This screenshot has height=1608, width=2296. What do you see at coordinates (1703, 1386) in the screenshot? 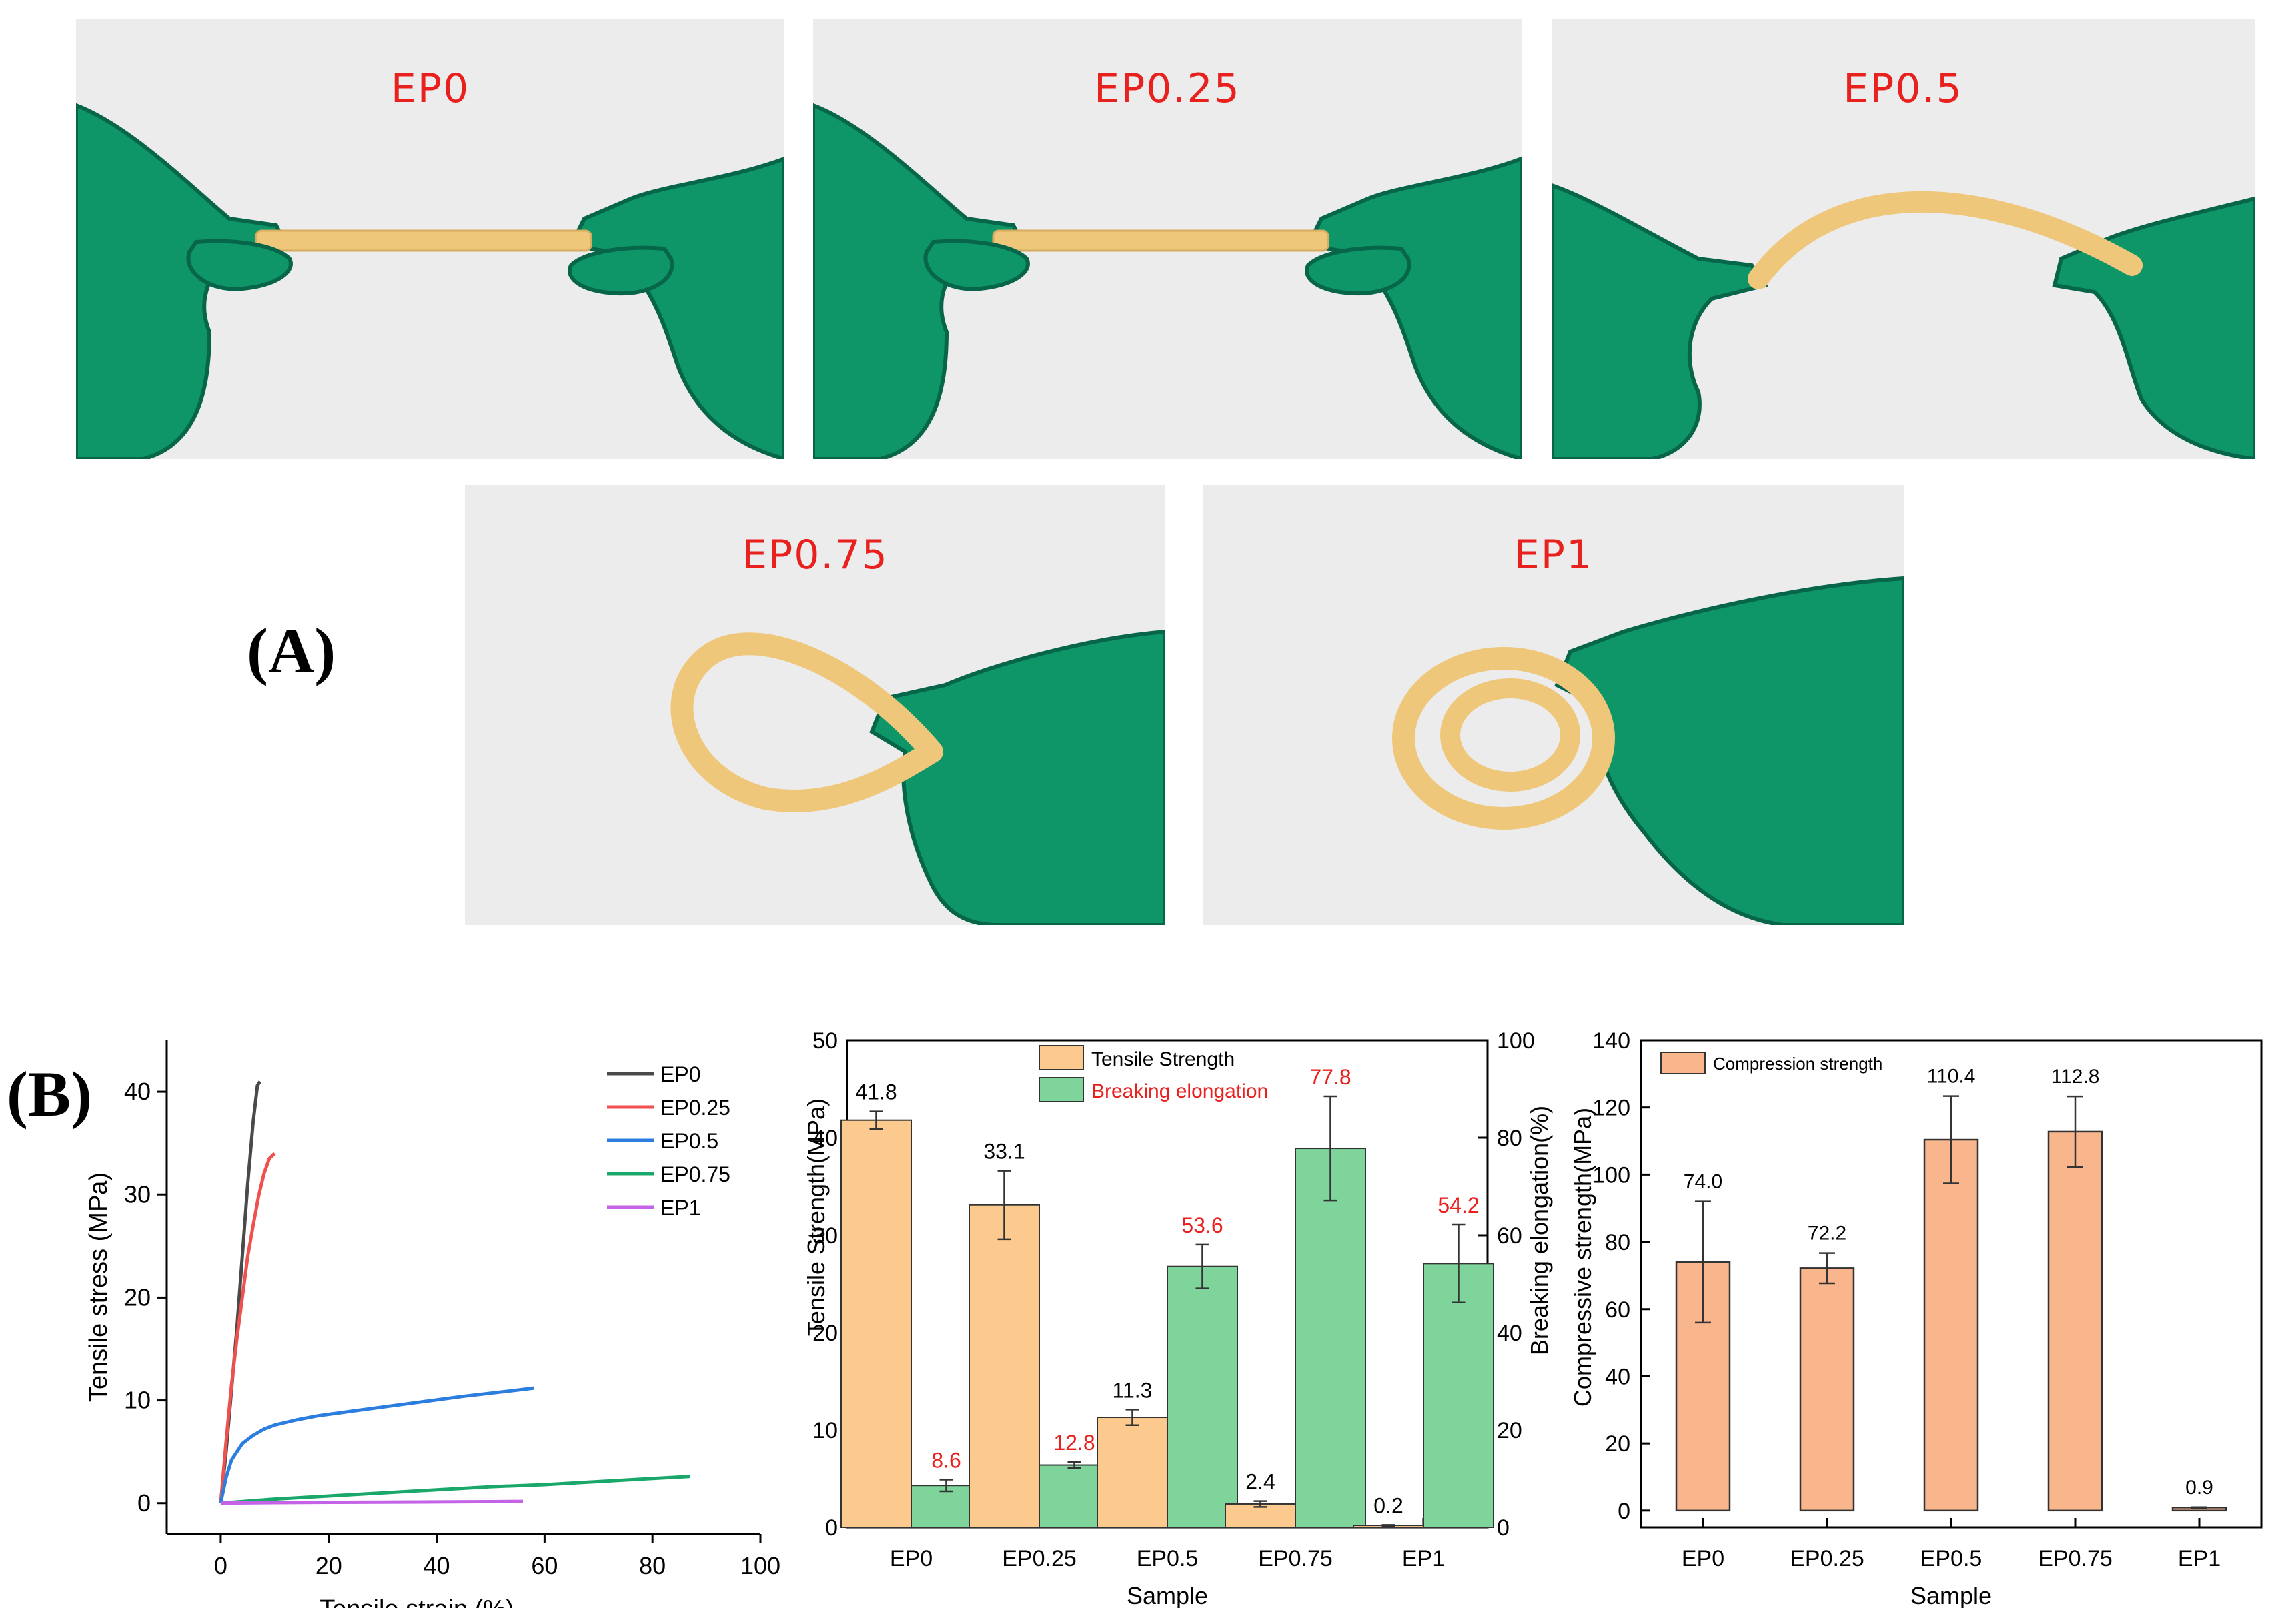
I see `bar-compression-EP0` at bounding box center [1703, 1386].